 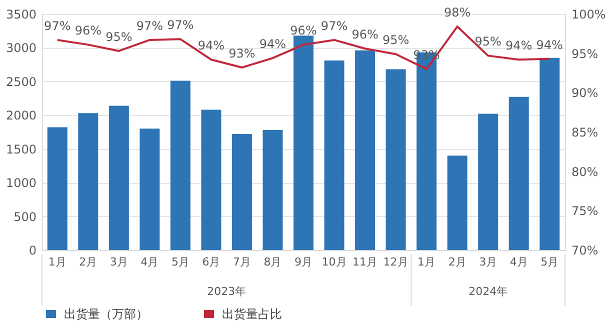 What do you see at coordinates (585, 171) in the screenshot?
I see `y2-tick-label: 80%` at bounding box center [585, 171].